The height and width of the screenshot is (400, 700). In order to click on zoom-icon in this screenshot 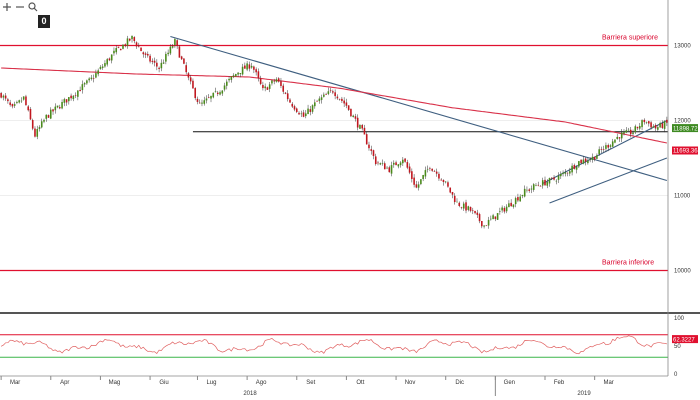, I will do `click(33, 7)`.